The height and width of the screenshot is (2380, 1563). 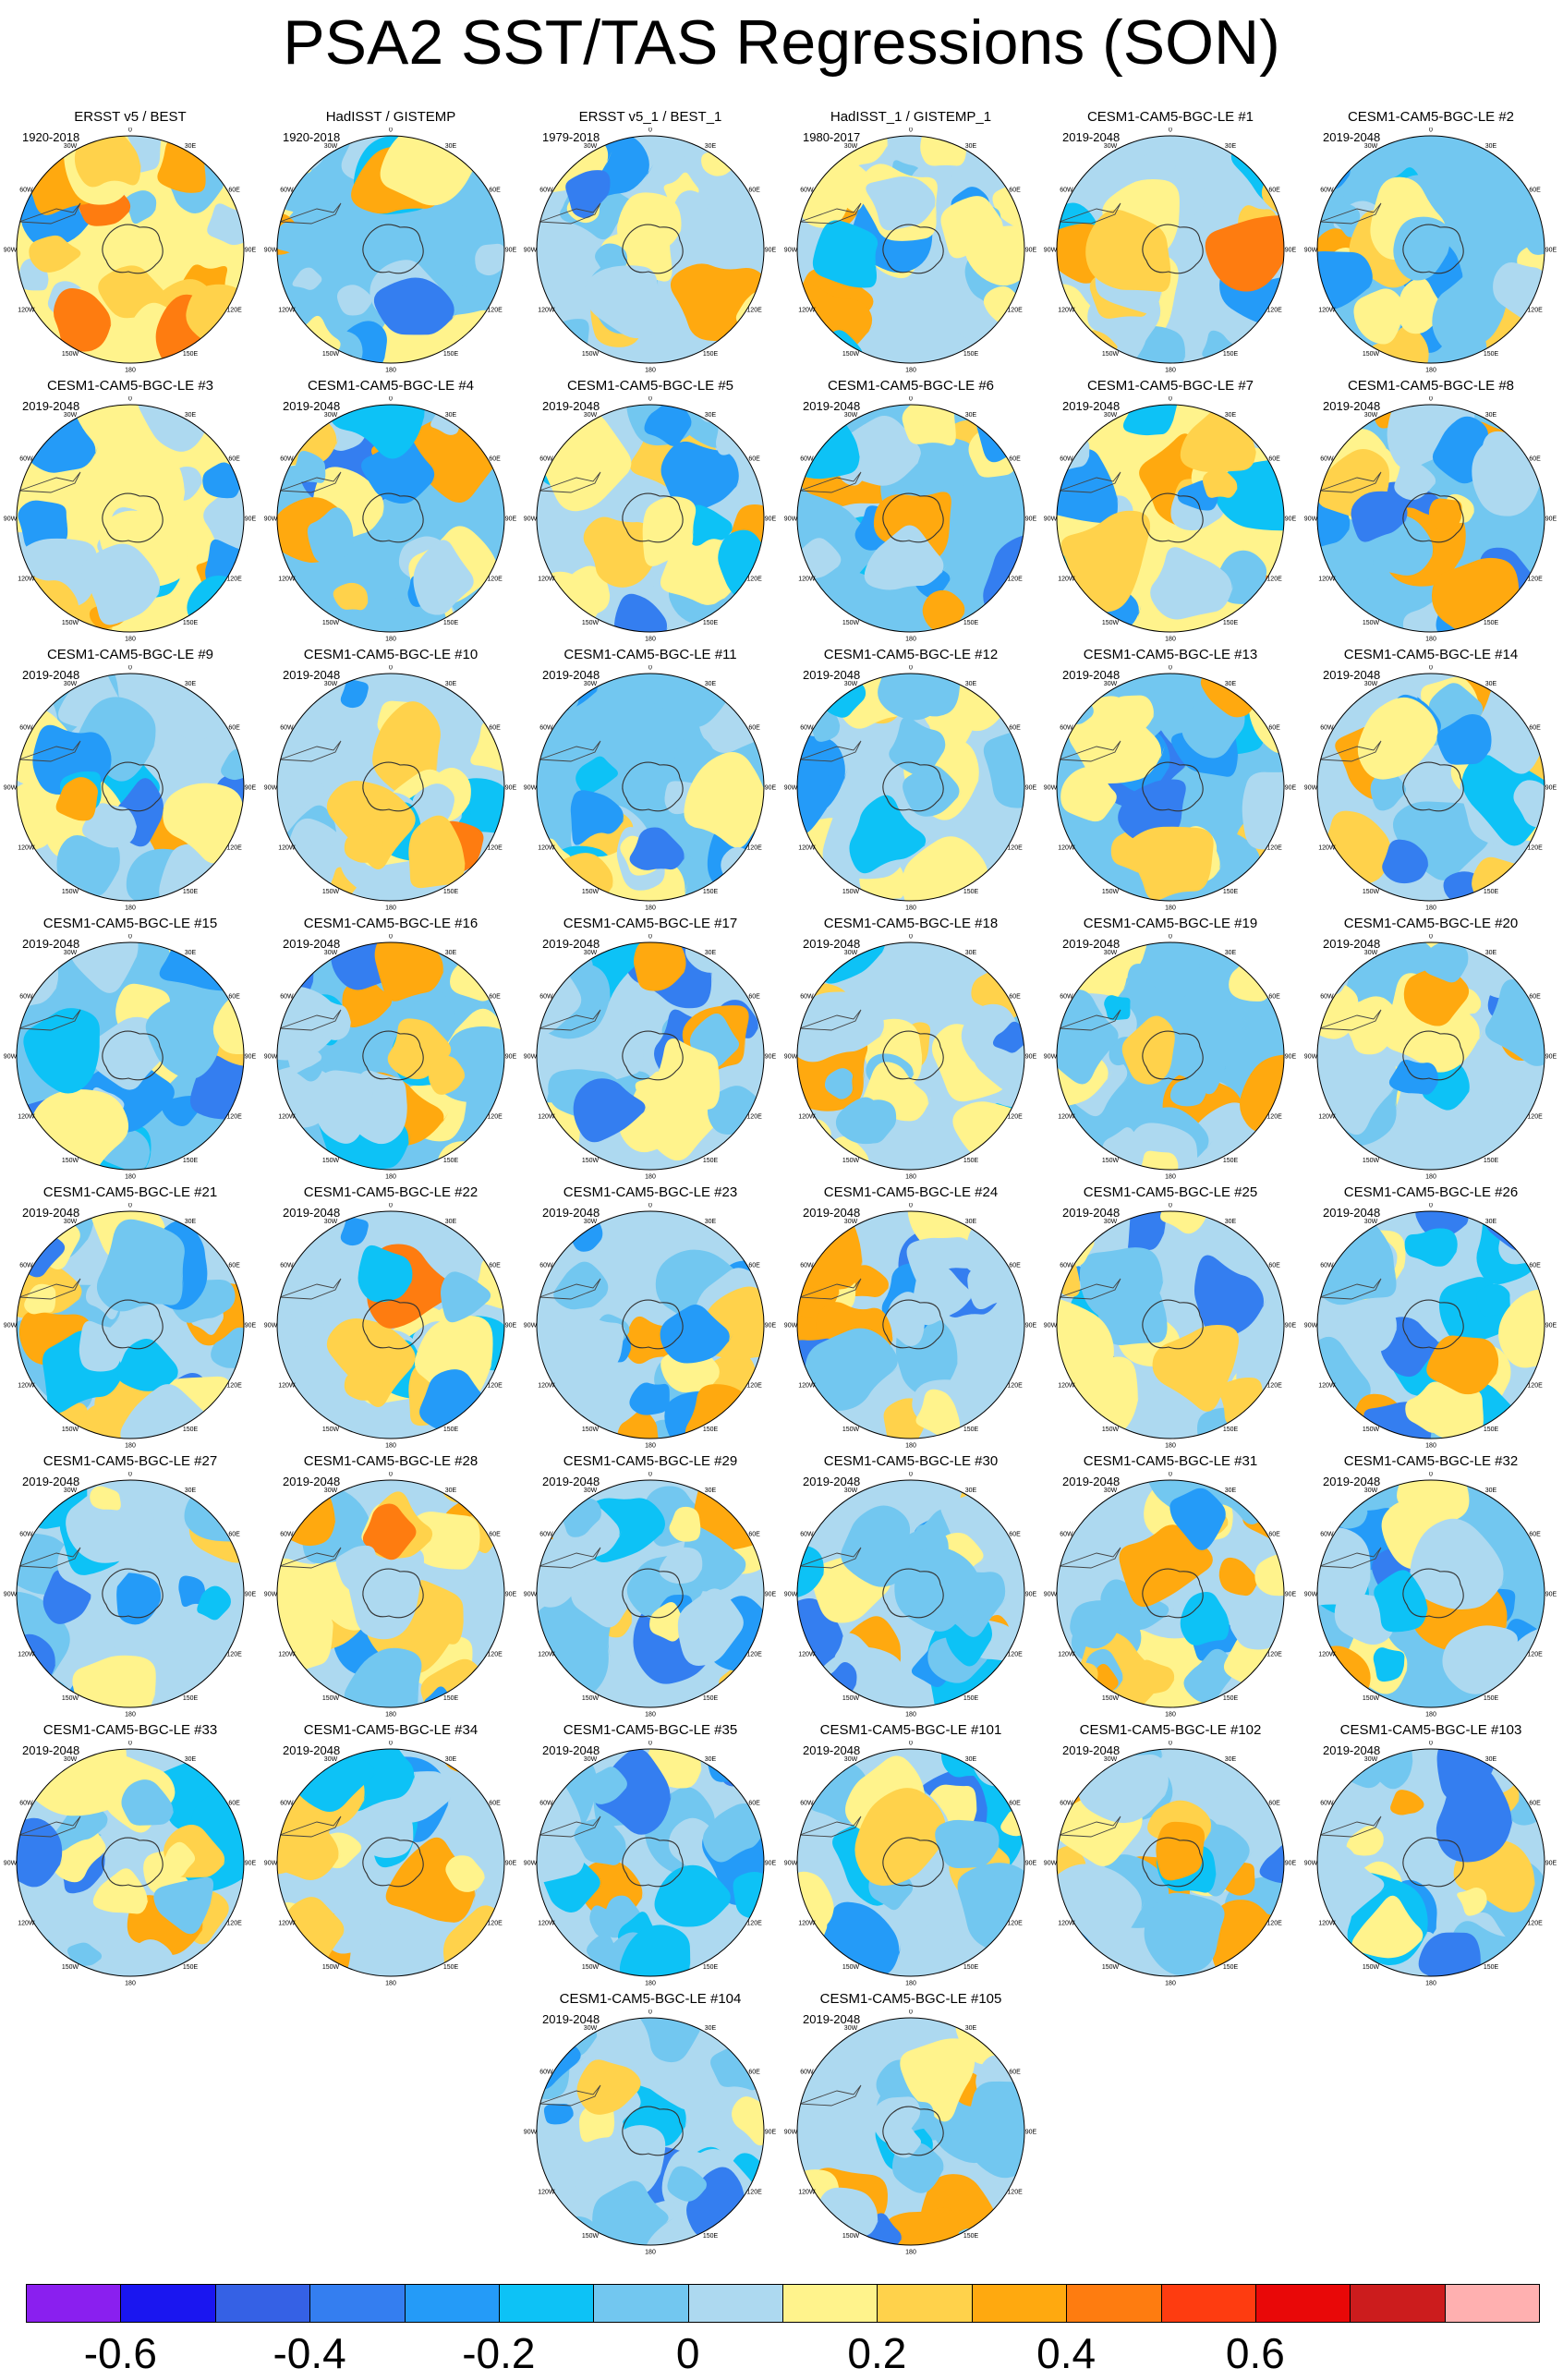 I want to click on panel-title: CESM1-CAM5-BGC-LE #33, so click(x=130, y=1730).